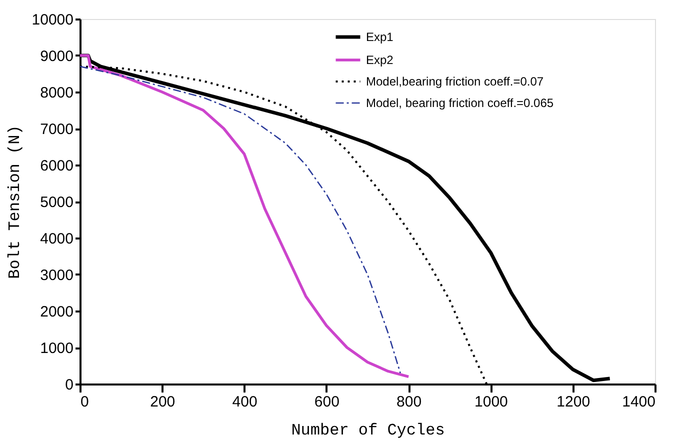  I want to click on x-tick-label: 1200, so click(573, 402).